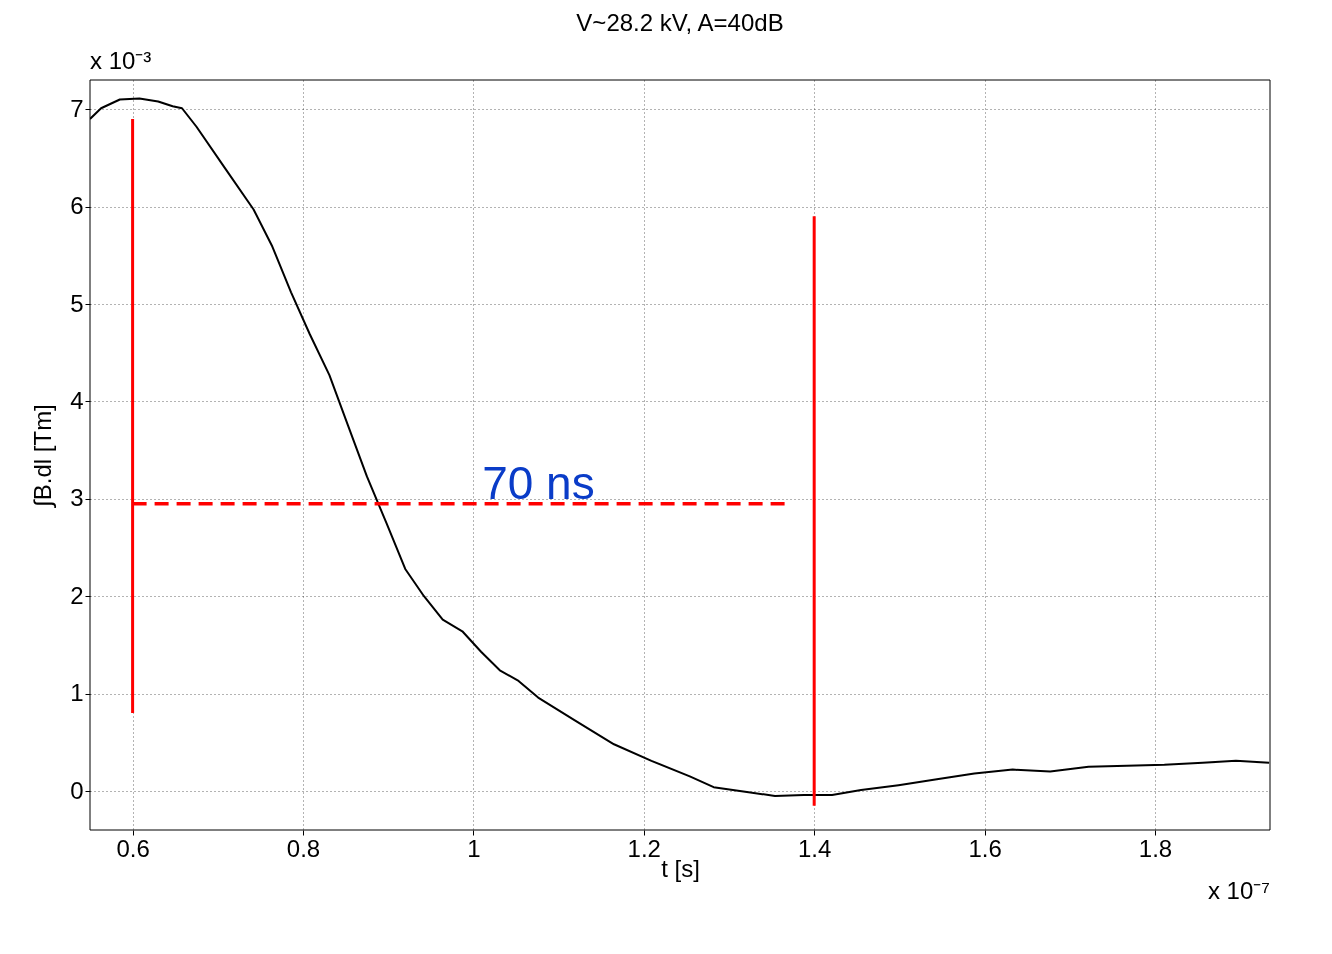 This screenshot has height=954, width=1332. Describe the element at coordinates (538, 483) in the screenshot. I see `annotation: 70 ns` at that location.